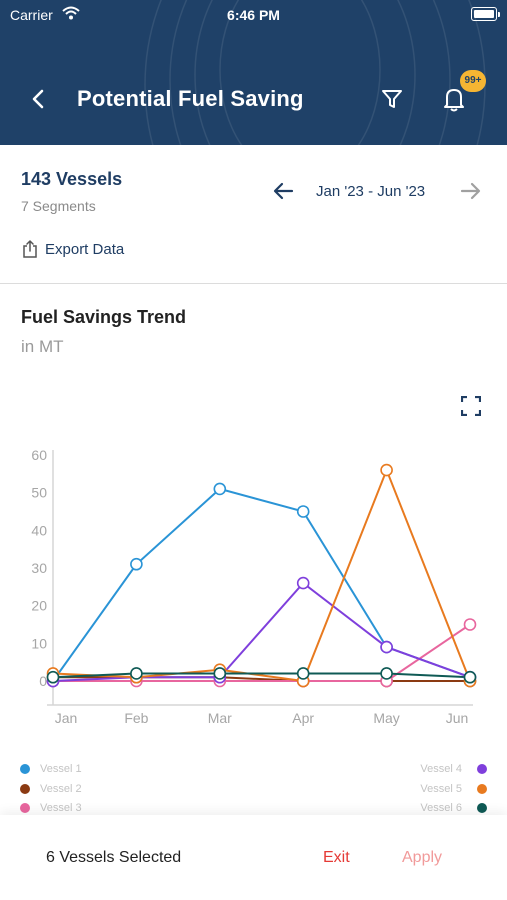 The height and width of the screenshot is (900, 507). I want to click on previous-period-arrow-icon, so click(284, 191).